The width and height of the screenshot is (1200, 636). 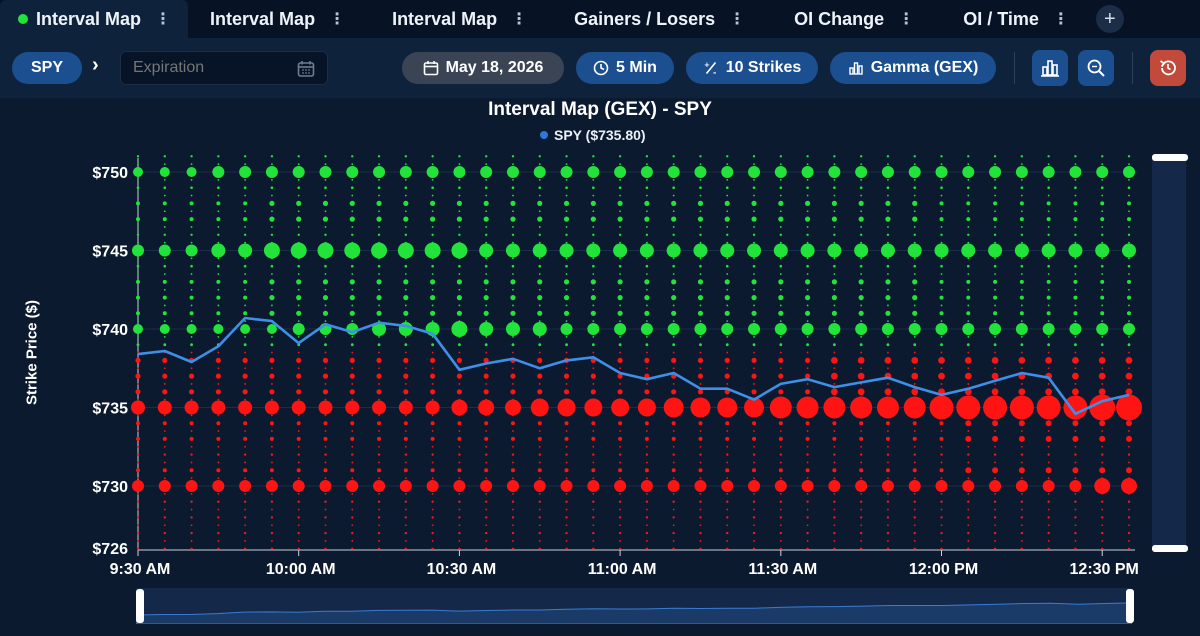 I want to click on chart-type-button, so click(x=1050, y=68).